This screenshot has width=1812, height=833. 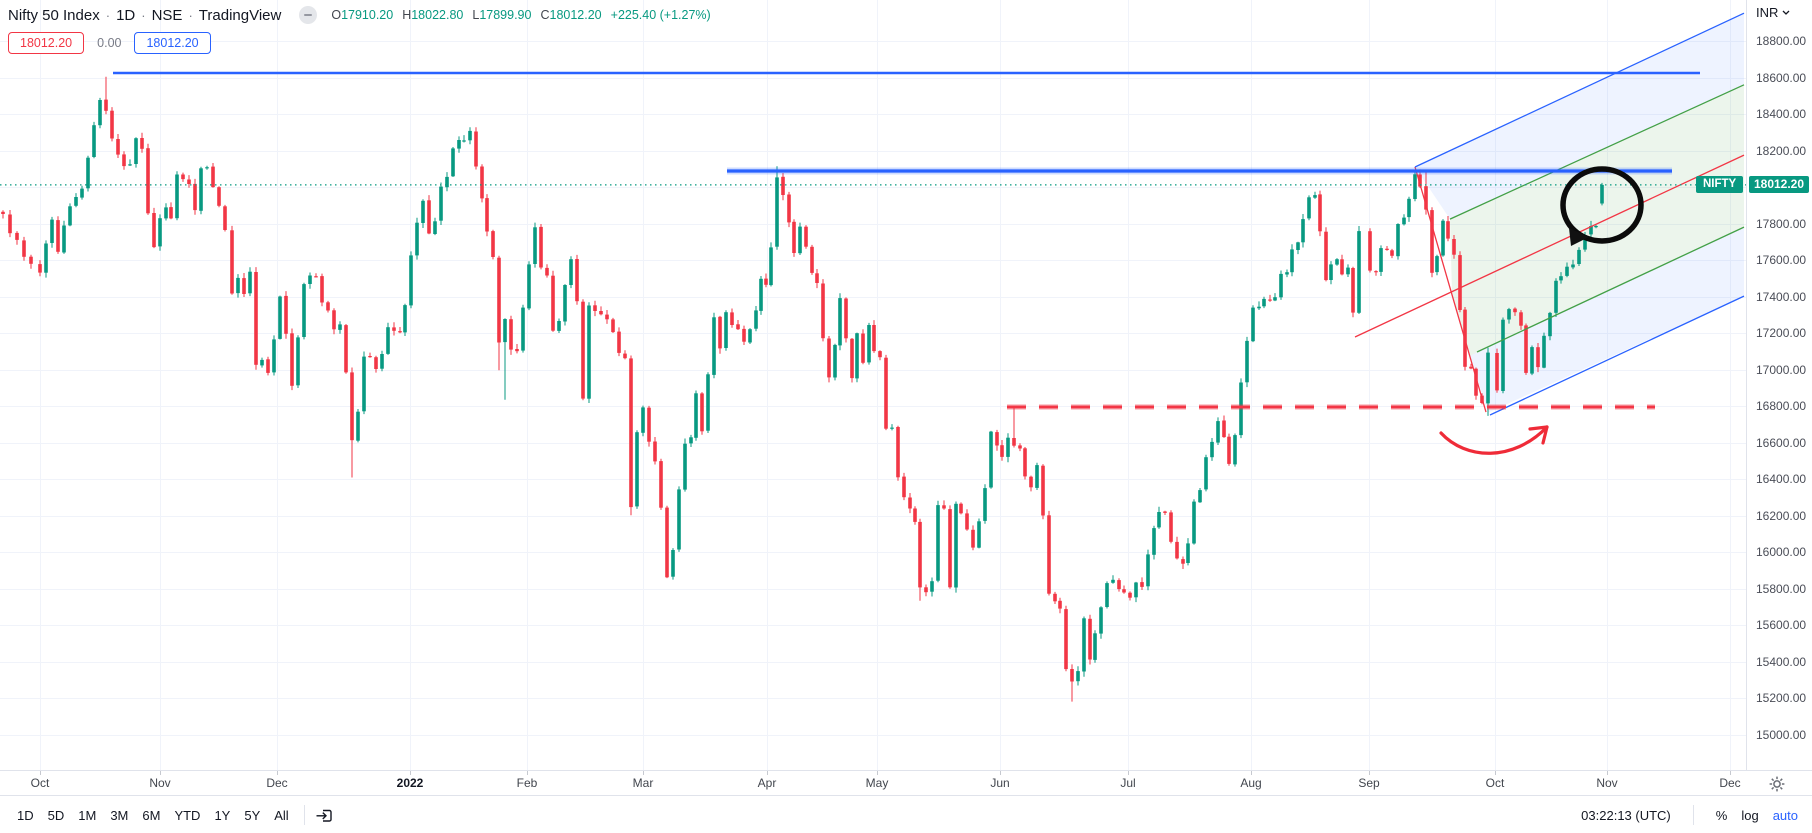 What do you see at coordinates (767, 783) in the screenshot?
I see `time-tick-Apr: Apr` at bounding box center [767, 783].